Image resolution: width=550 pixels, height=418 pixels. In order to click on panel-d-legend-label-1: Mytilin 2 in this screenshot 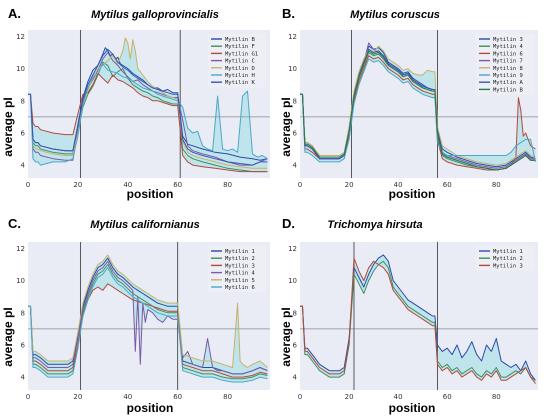, I will do `click(508, 259)`.